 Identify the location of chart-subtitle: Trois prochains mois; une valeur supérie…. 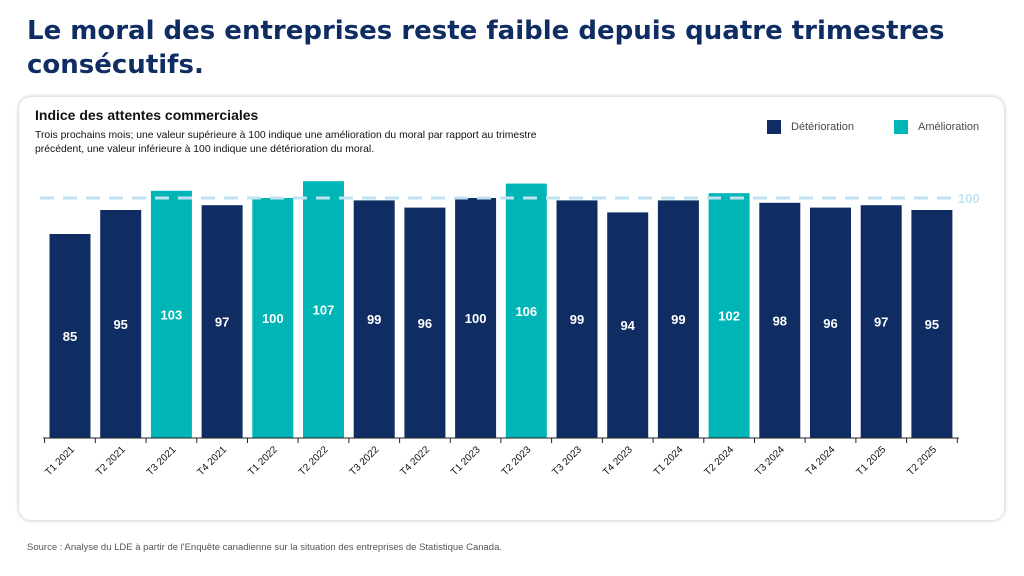
(286, 142).